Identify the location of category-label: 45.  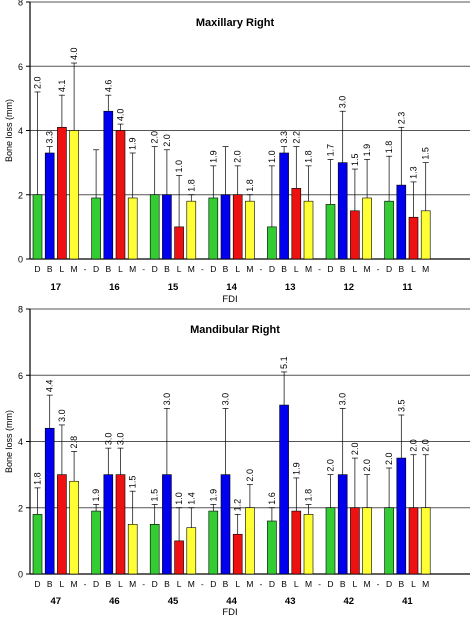
(173, 601).